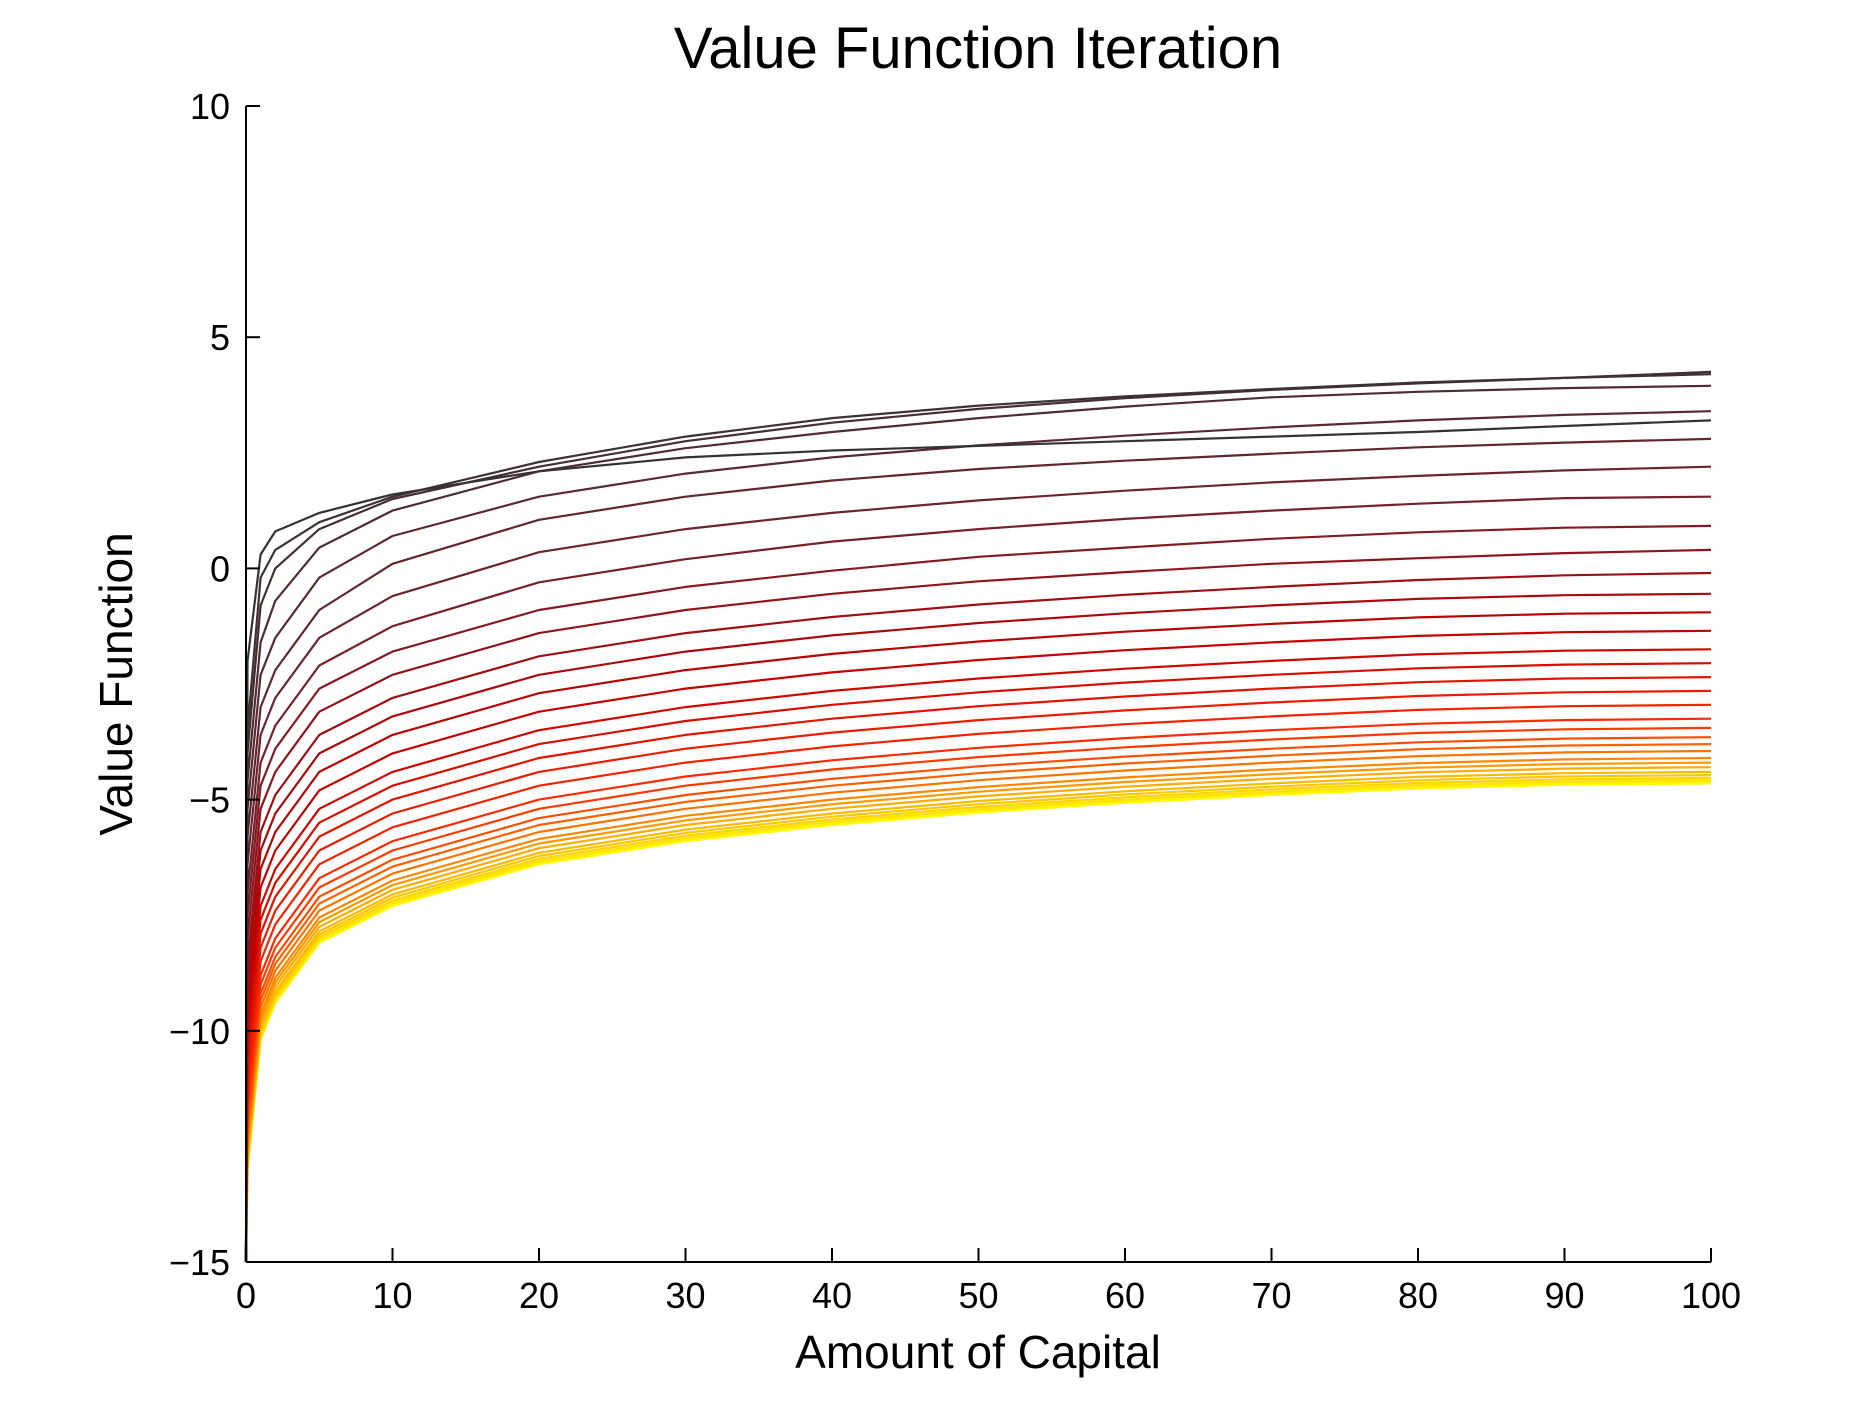 The image size is (1867, 1404). Describe the element at coordinates (392, 1295) in the screenshot. I see `x-tick-label: 10` at that location.